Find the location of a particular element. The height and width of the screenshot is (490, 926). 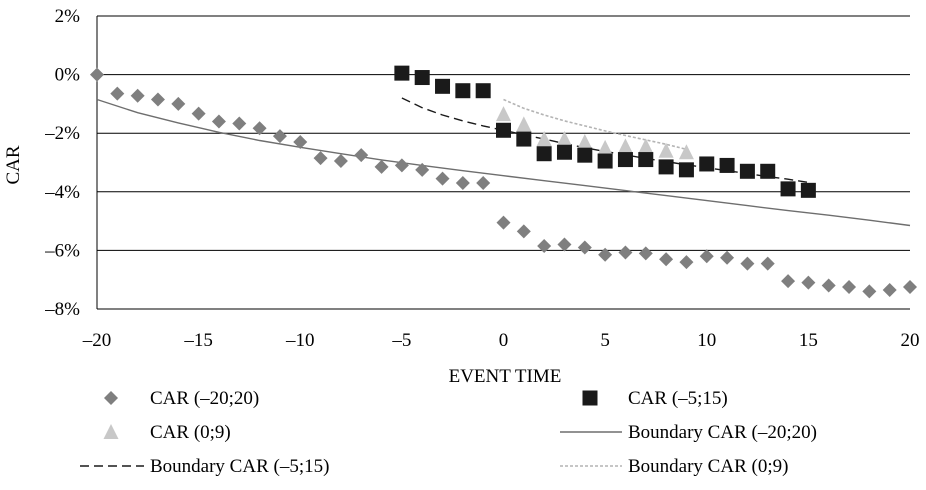

x-tick-label: –20 is located at coordinates (97, 340).